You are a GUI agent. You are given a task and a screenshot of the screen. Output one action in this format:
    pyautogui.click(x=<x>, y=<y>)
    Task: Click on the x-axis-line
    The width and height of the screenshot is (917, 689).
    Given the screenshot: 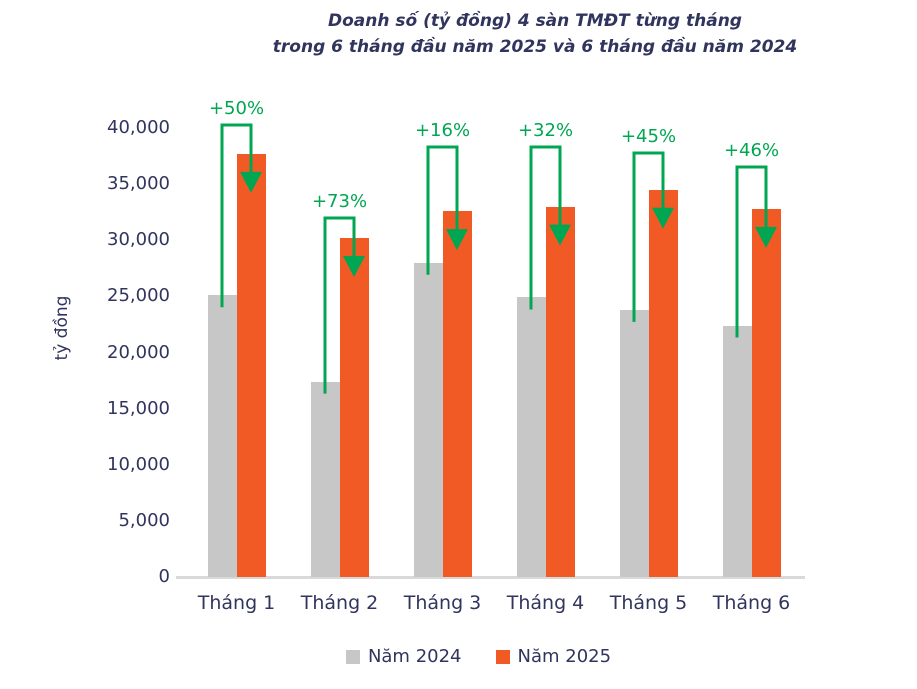 What is the action you would take?
    pyautogui.click(x=490, y=577)
    